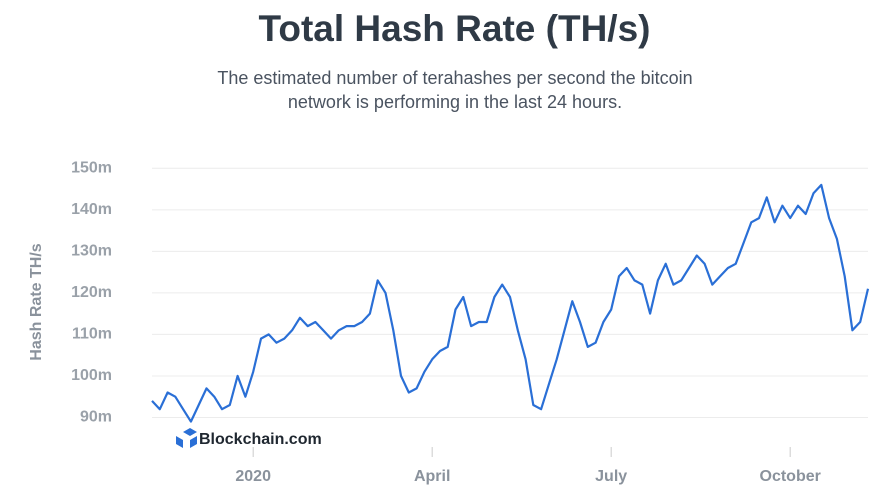 This screenshot has width=879, height=499. What do you see at coordinates (36, 301) in the screenshot?
I see `y-axis-title: Hash Rate TH/s` at bounding box center [36, 301].